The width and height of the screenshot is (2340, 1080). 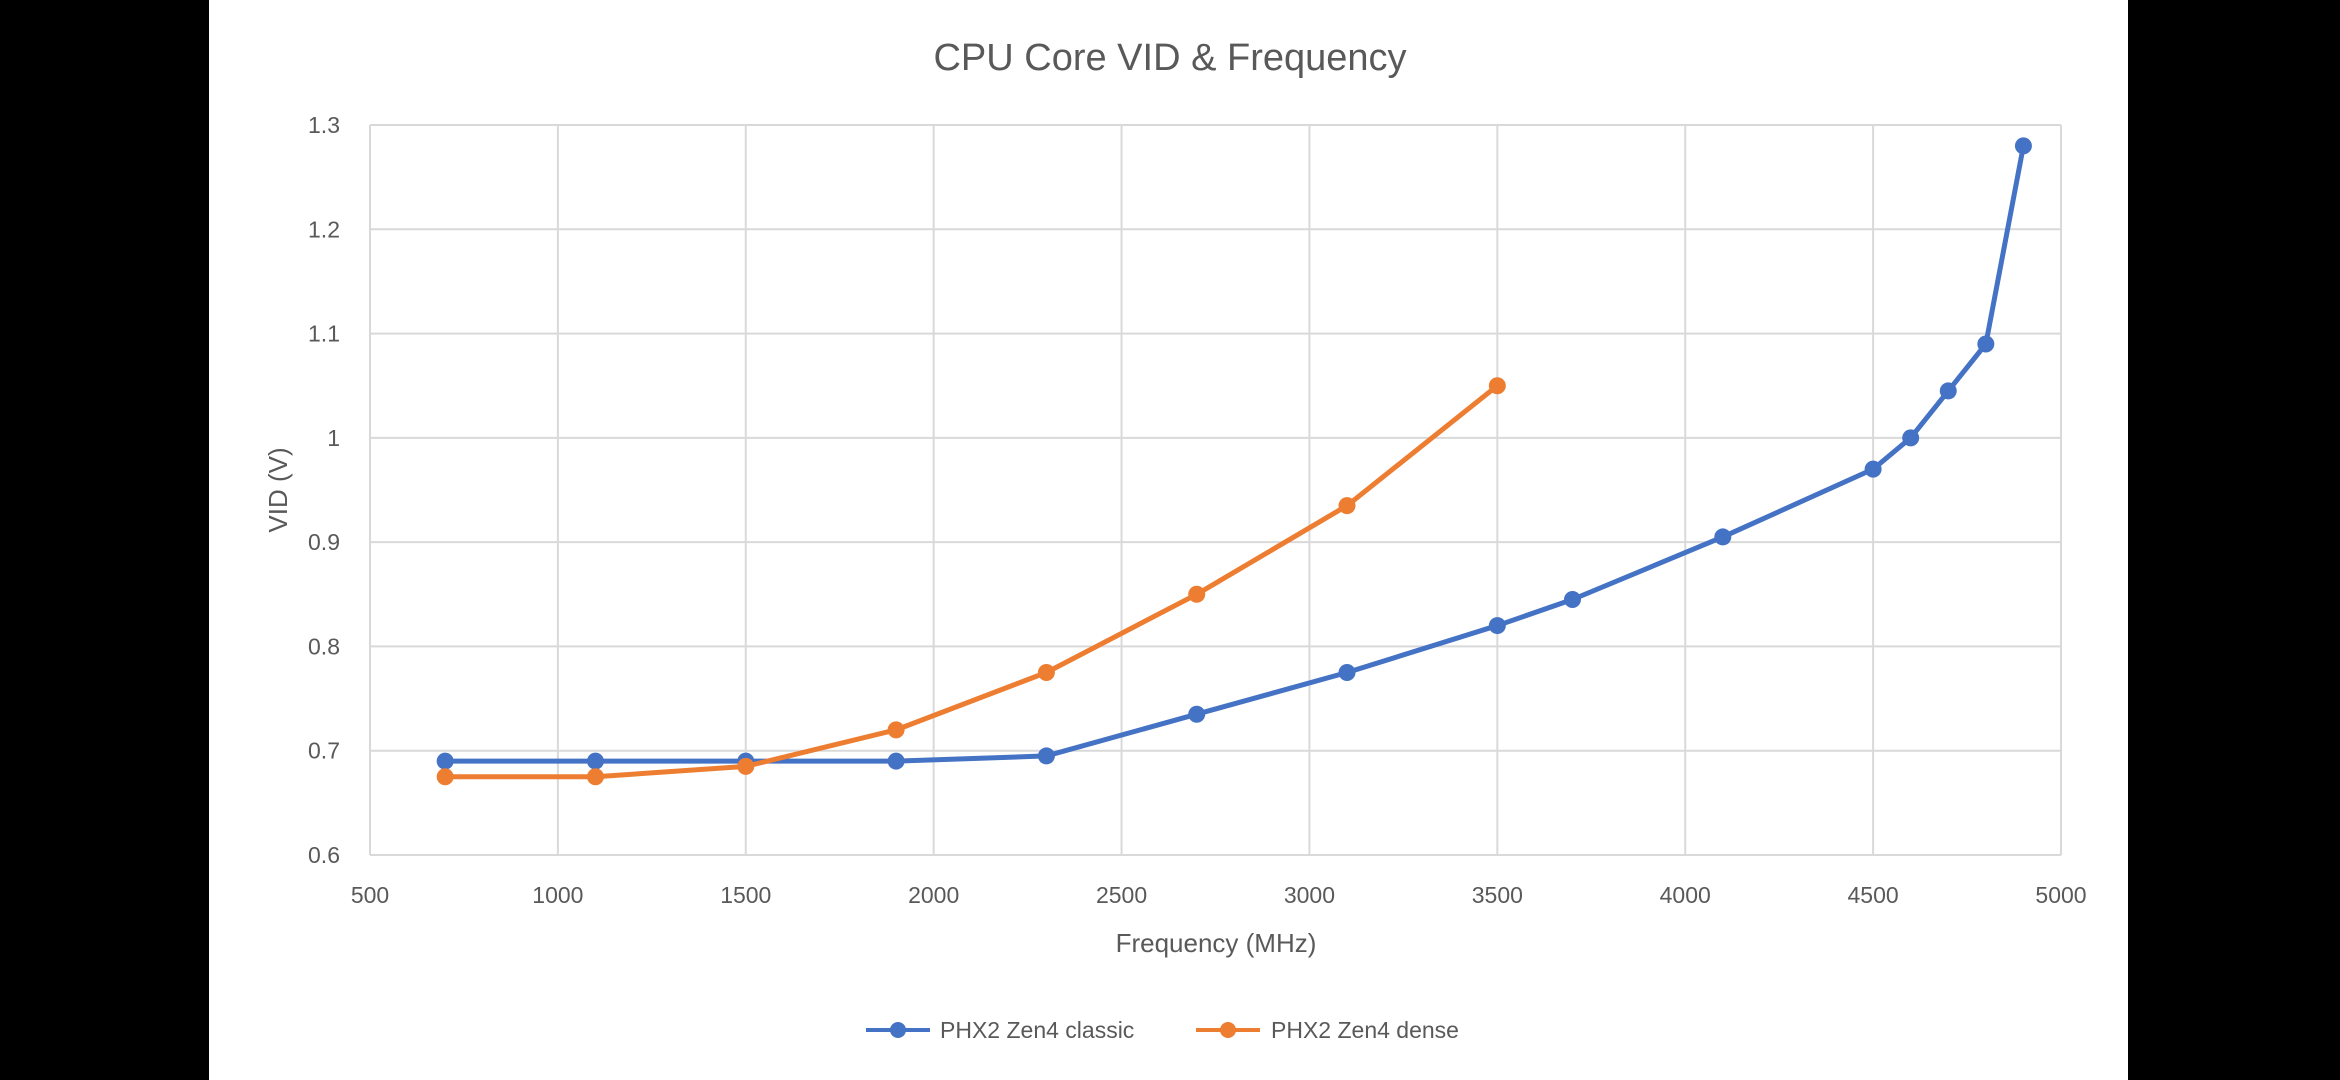 What do you see at coordinates (324, 542) in the screenshot?
I see `y-tick-label: 0.9` at bounding box center [324, 542].